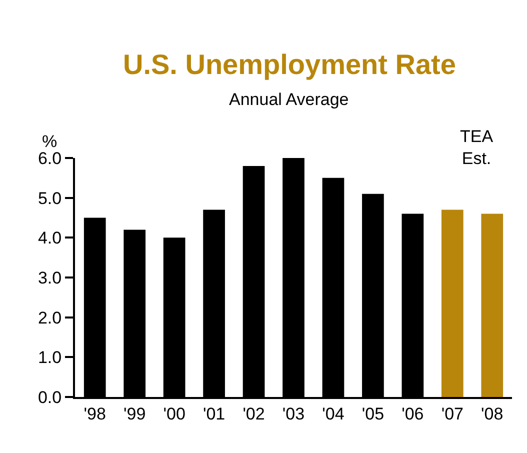 This screenshot has width=527, height=453. I want to click on x-tick-label: '03, so click(293, 414).